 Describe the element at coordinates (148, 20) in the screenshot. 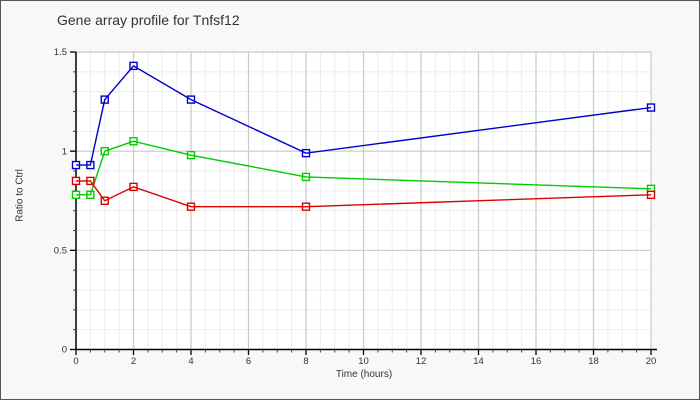

I see `chart-title: Gene array profile for Tnfsf12` at that location.